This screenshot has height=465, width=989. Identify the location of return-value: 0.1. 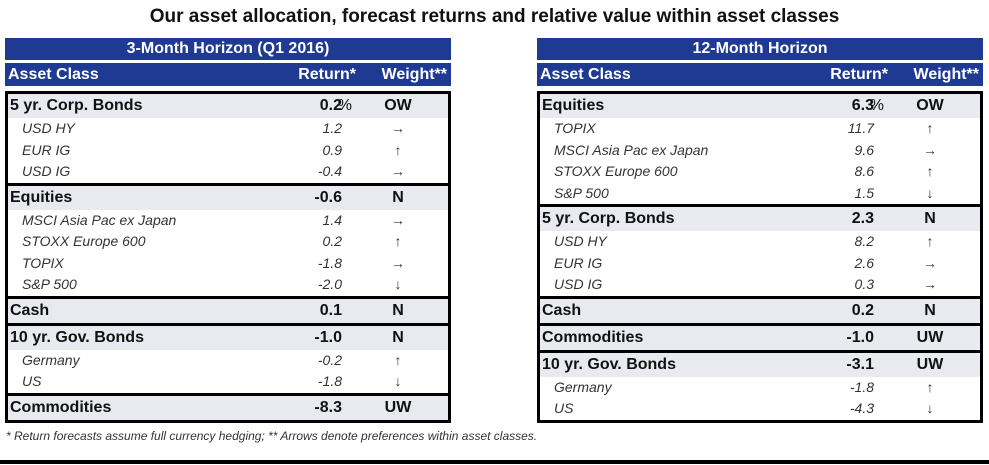
(330, 310).